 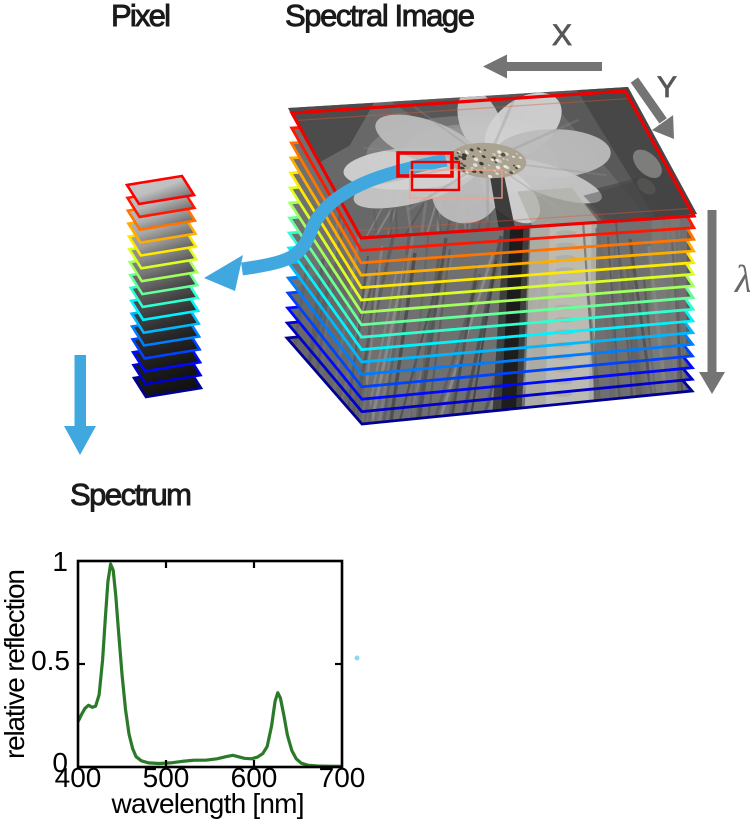 What do you see at coordinates (208, 803) in the screenshot?
I see `svg-text: wavelength [nm]` at bounding box center [208, 803].